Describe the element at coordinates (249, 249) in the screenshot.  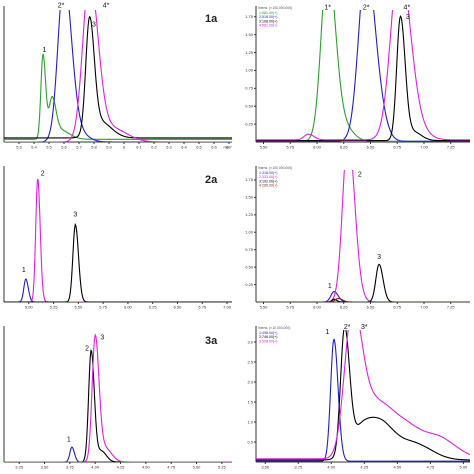
I see `y-tick-label: 0.75` at that location.